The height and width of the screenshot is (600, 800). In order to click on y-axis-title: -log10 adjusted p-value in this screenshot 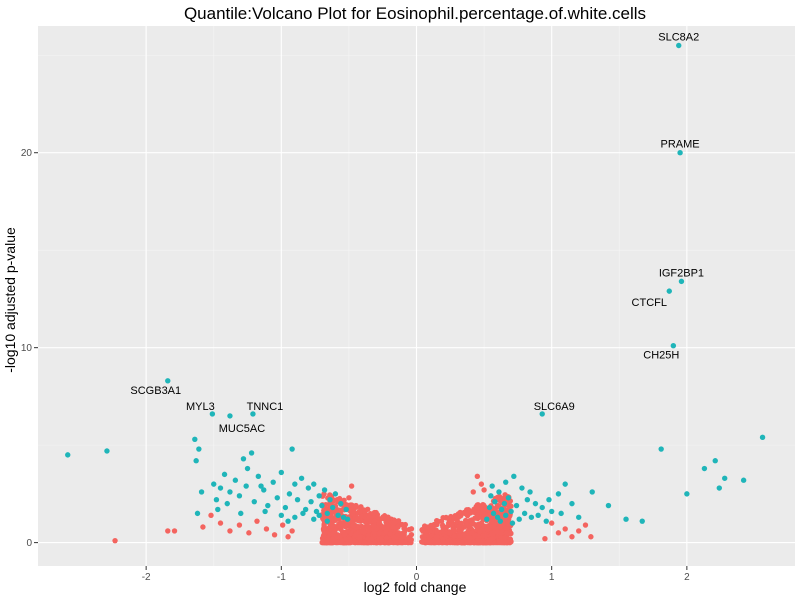, I will do `click(10, 300)`.